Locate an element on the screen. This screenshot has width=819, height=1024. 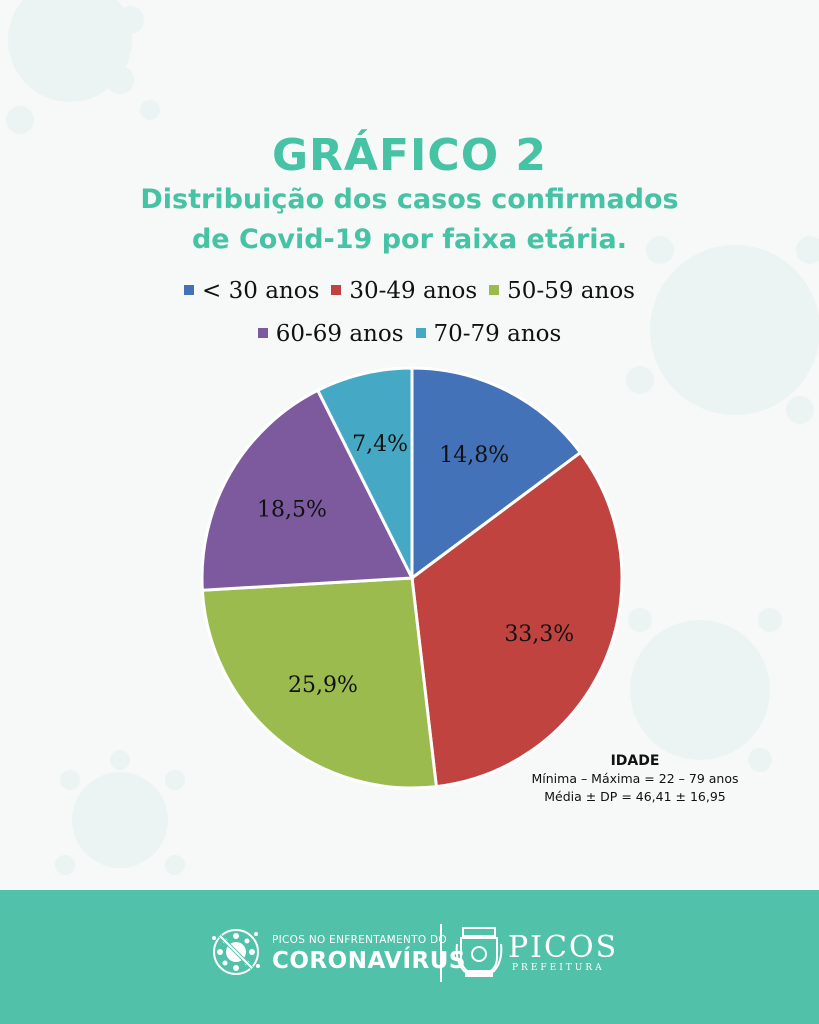
legend-item: < 30 anos is located at coordinates (251, 291).